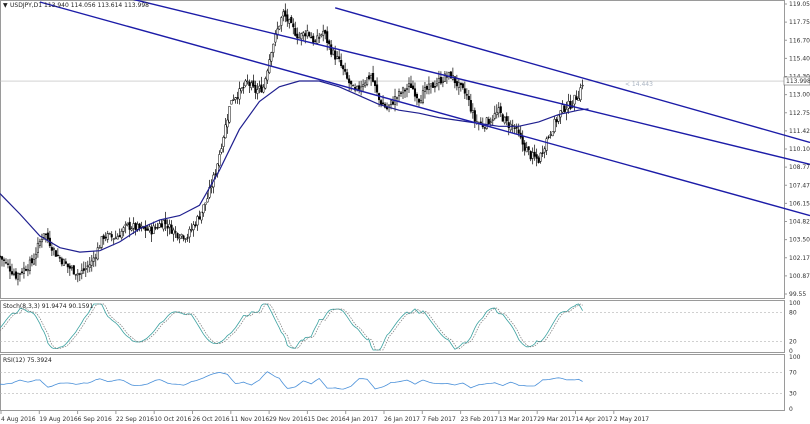  I want to click on price-tick-label: 102.175, so click(799, 258).